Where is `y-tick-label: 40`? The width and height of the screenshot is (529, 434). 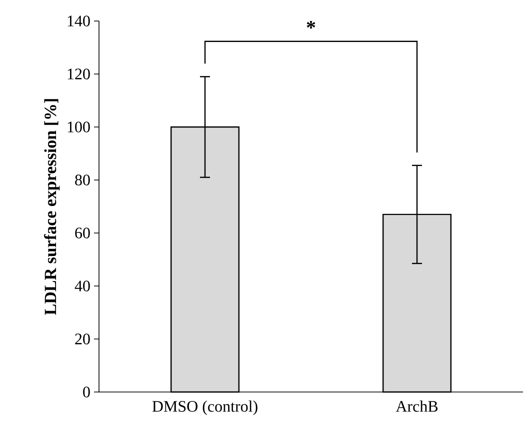 y-tick-label: 40 is located at coordinates (82, 286).